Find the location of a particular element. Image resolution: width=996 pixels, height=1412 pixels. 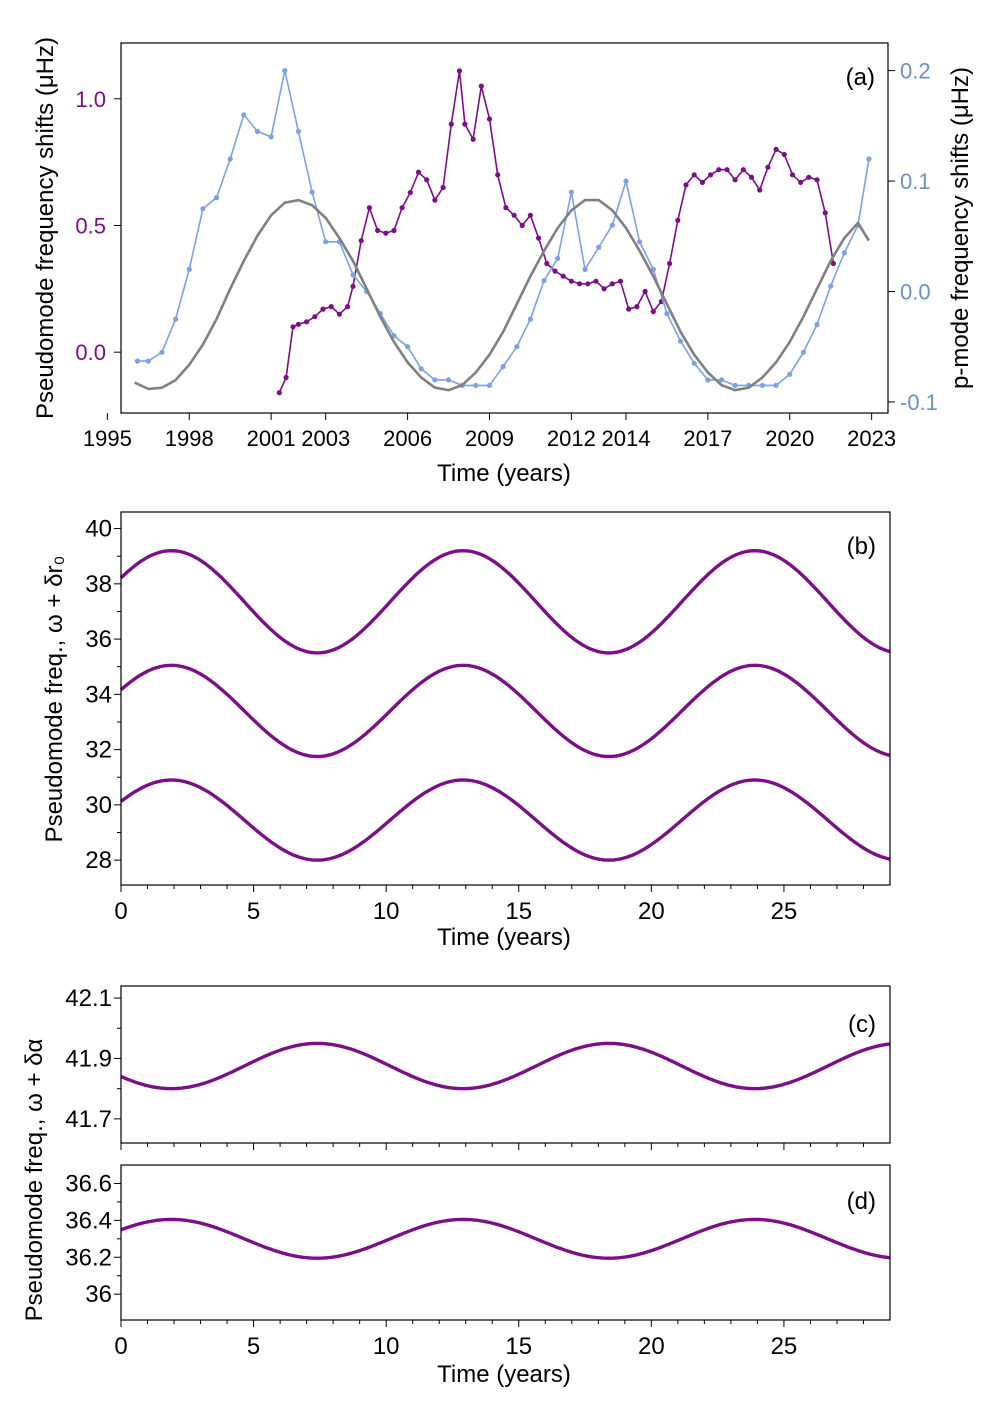

x-tick-label: 10 is located at coordinates (386, 1346).